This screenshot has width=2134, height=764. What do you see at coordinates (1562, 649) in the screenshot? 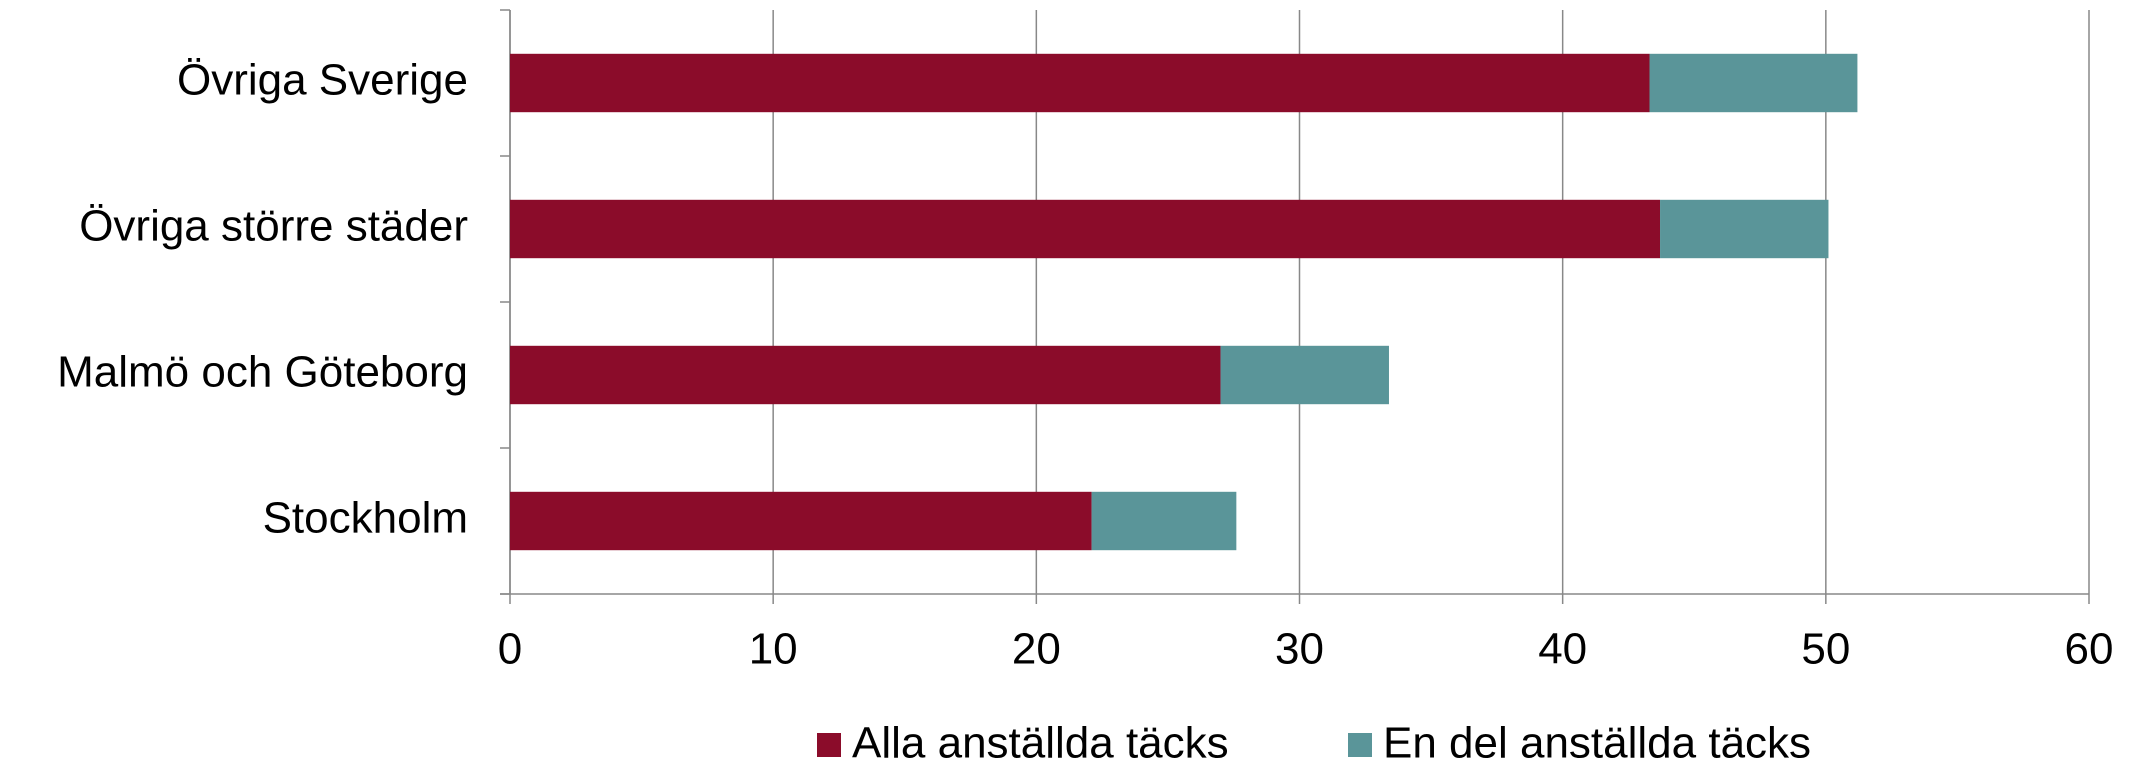
I see `x-tick-label: 40` at bounding box center [1562, 649].